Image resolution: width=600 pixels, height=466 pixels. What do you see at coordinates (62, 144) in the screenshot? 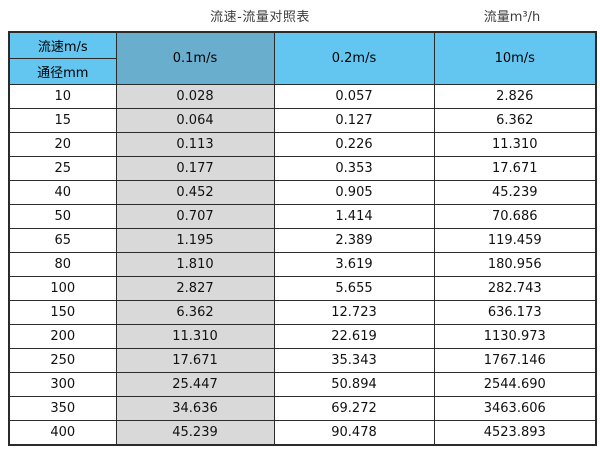
I see `diameter-cell: 20` at bounding box center [62, 144].